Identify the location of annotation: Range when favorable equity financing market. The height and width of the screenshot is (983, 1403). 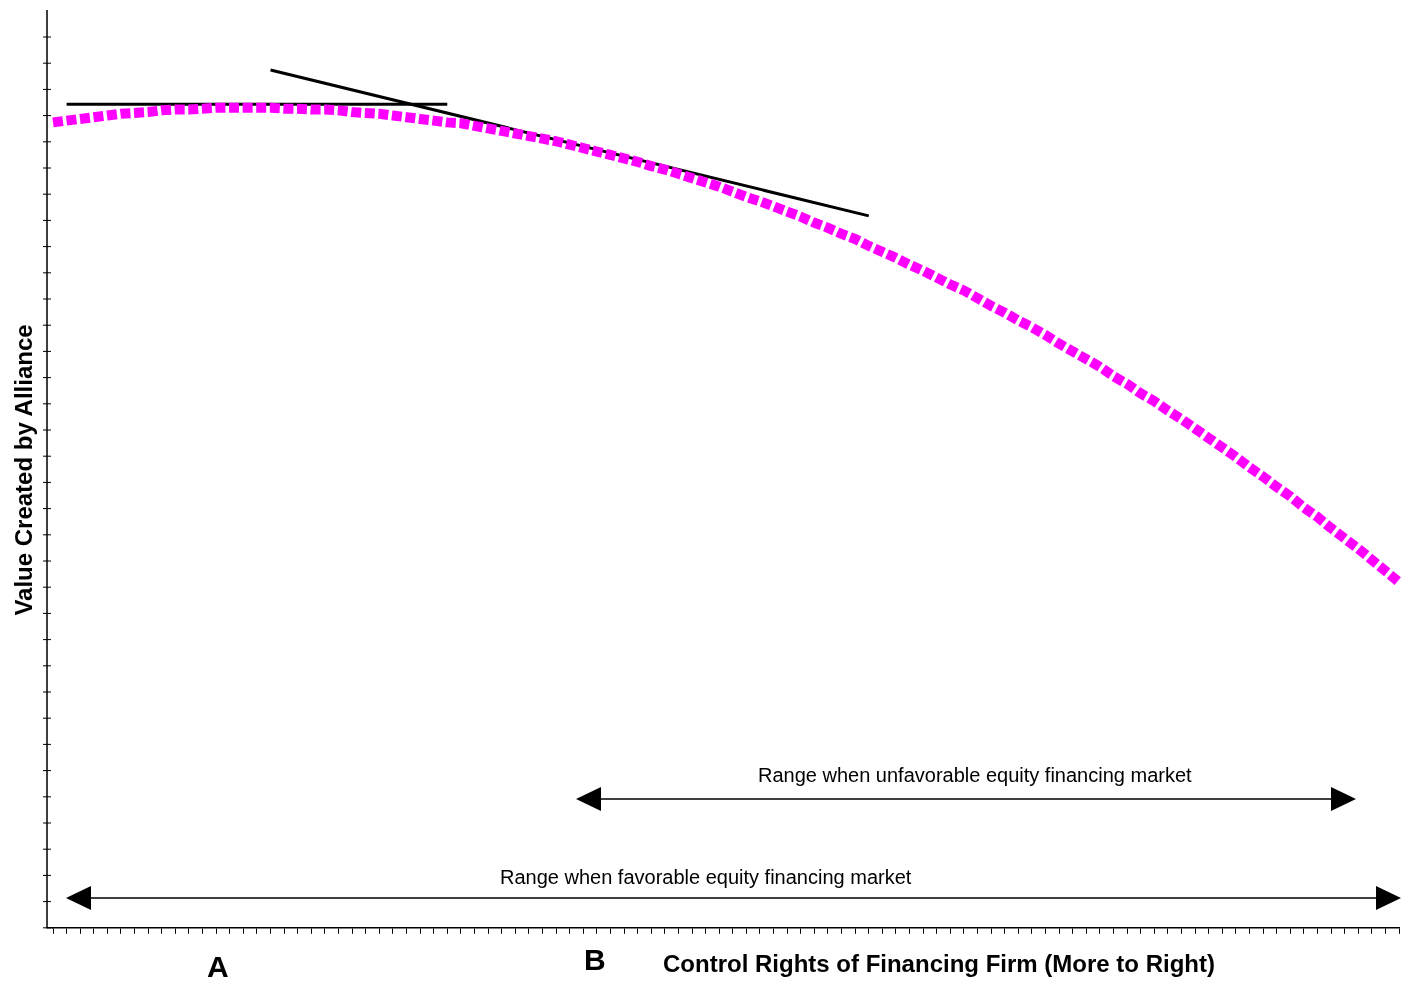
(706, 877).